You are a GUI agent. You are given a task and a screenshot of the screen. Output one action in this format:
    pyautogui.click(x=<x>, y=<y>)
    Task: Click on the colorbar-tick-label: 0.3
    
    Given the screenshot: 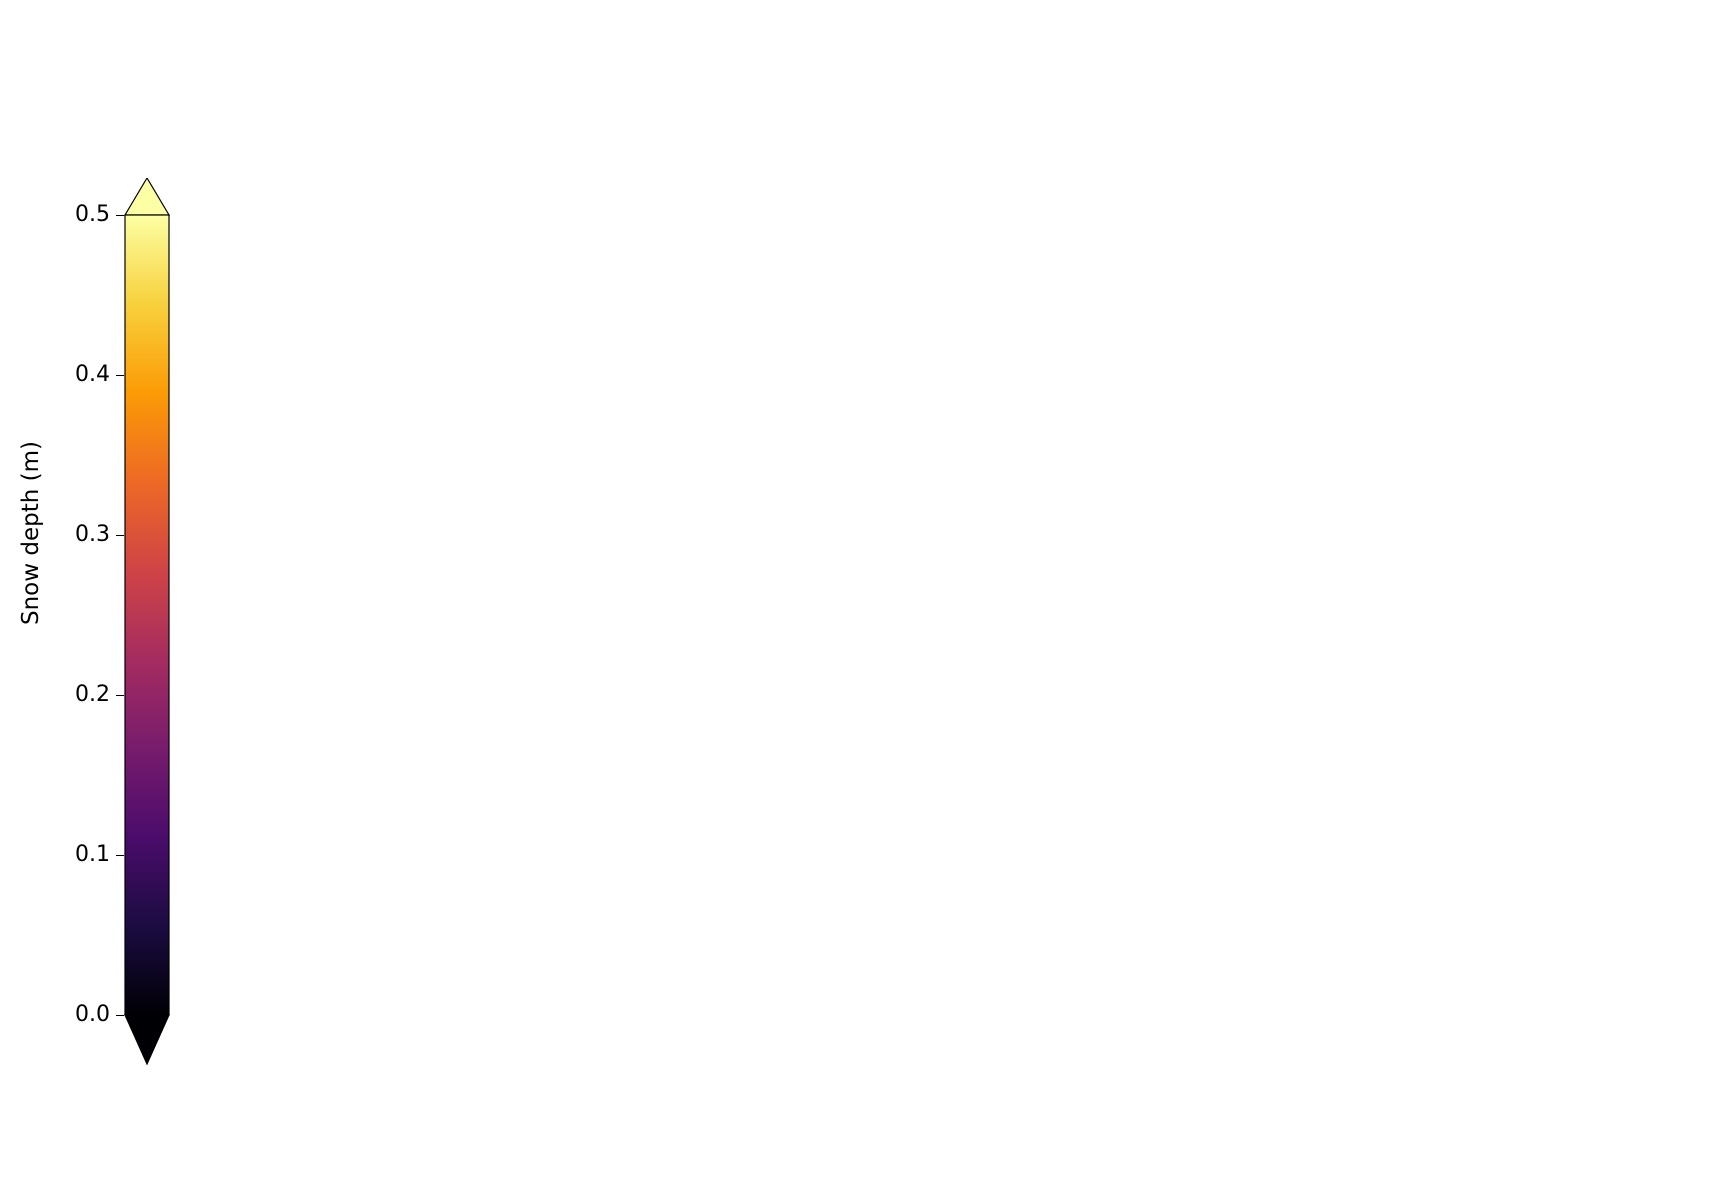 What is the action you would take?
    pyautogui.click(x=92, y=534)
    